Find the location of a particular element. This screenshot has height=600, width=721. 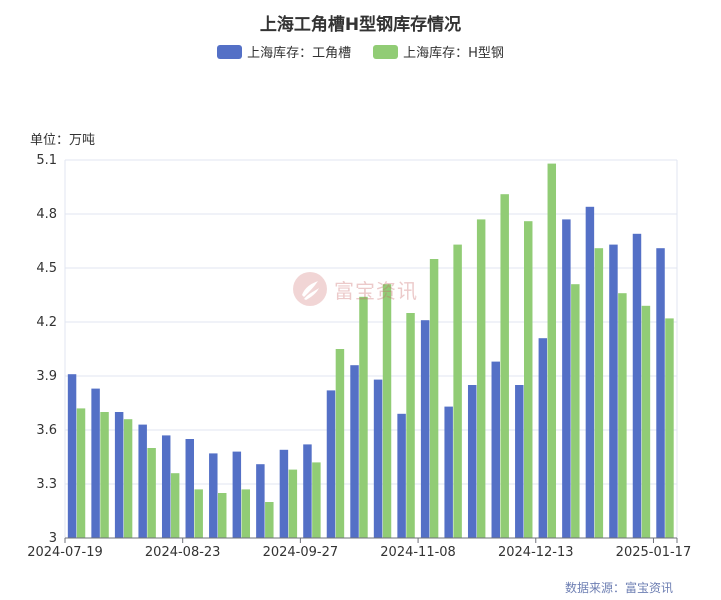

x-tick-label: 2024-12-13 is located at coordinates (536, 552).